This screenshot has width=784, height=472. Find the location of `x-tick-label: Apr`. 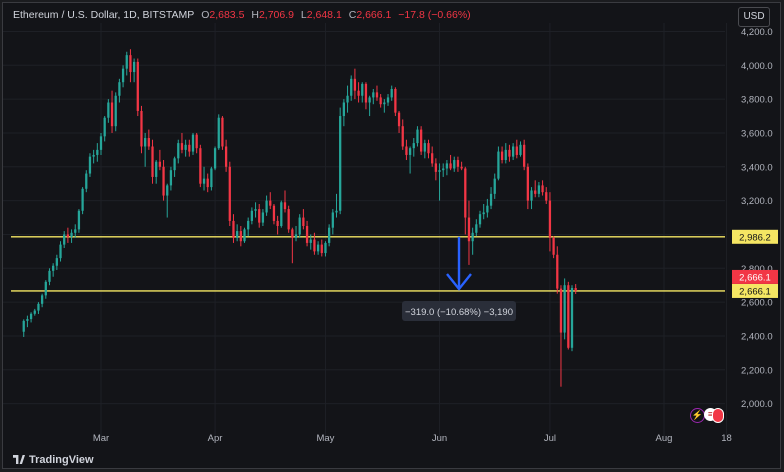

x-tick-label: Apr is located at coordinates (215, 438).